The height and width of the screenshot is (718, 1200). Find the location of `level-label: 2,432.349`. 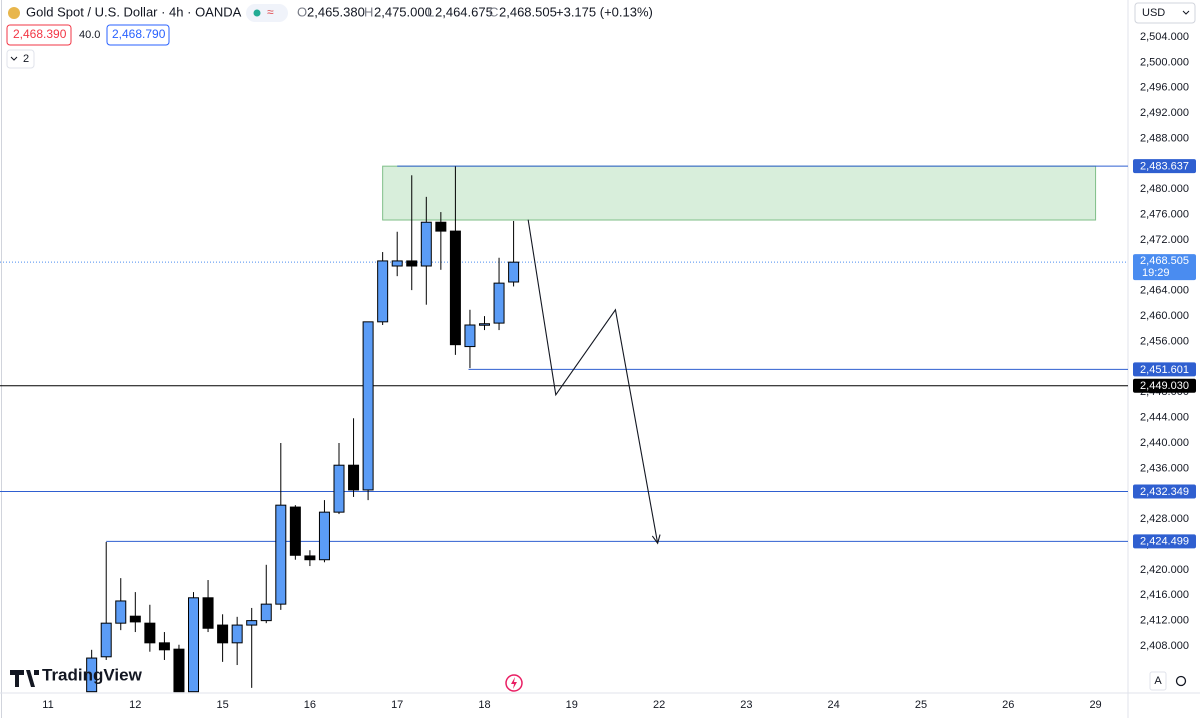

level-label: 2,432.349 is located at coordinates (1164, 492).